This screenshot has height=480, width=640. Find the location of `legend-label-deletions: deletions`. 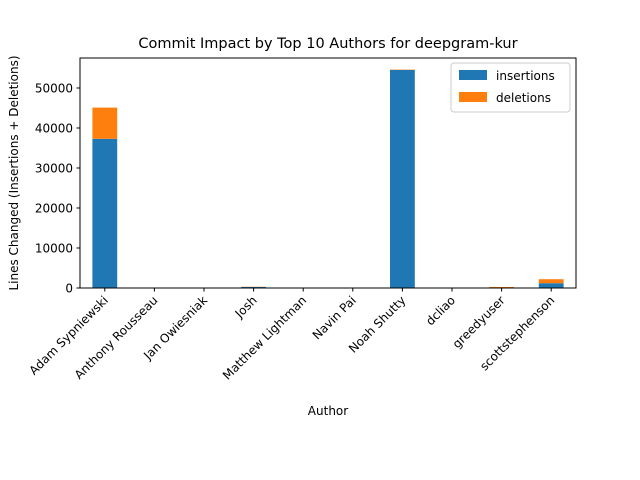

legend-label-deletions: deletions is located at coordinates (523, 98).